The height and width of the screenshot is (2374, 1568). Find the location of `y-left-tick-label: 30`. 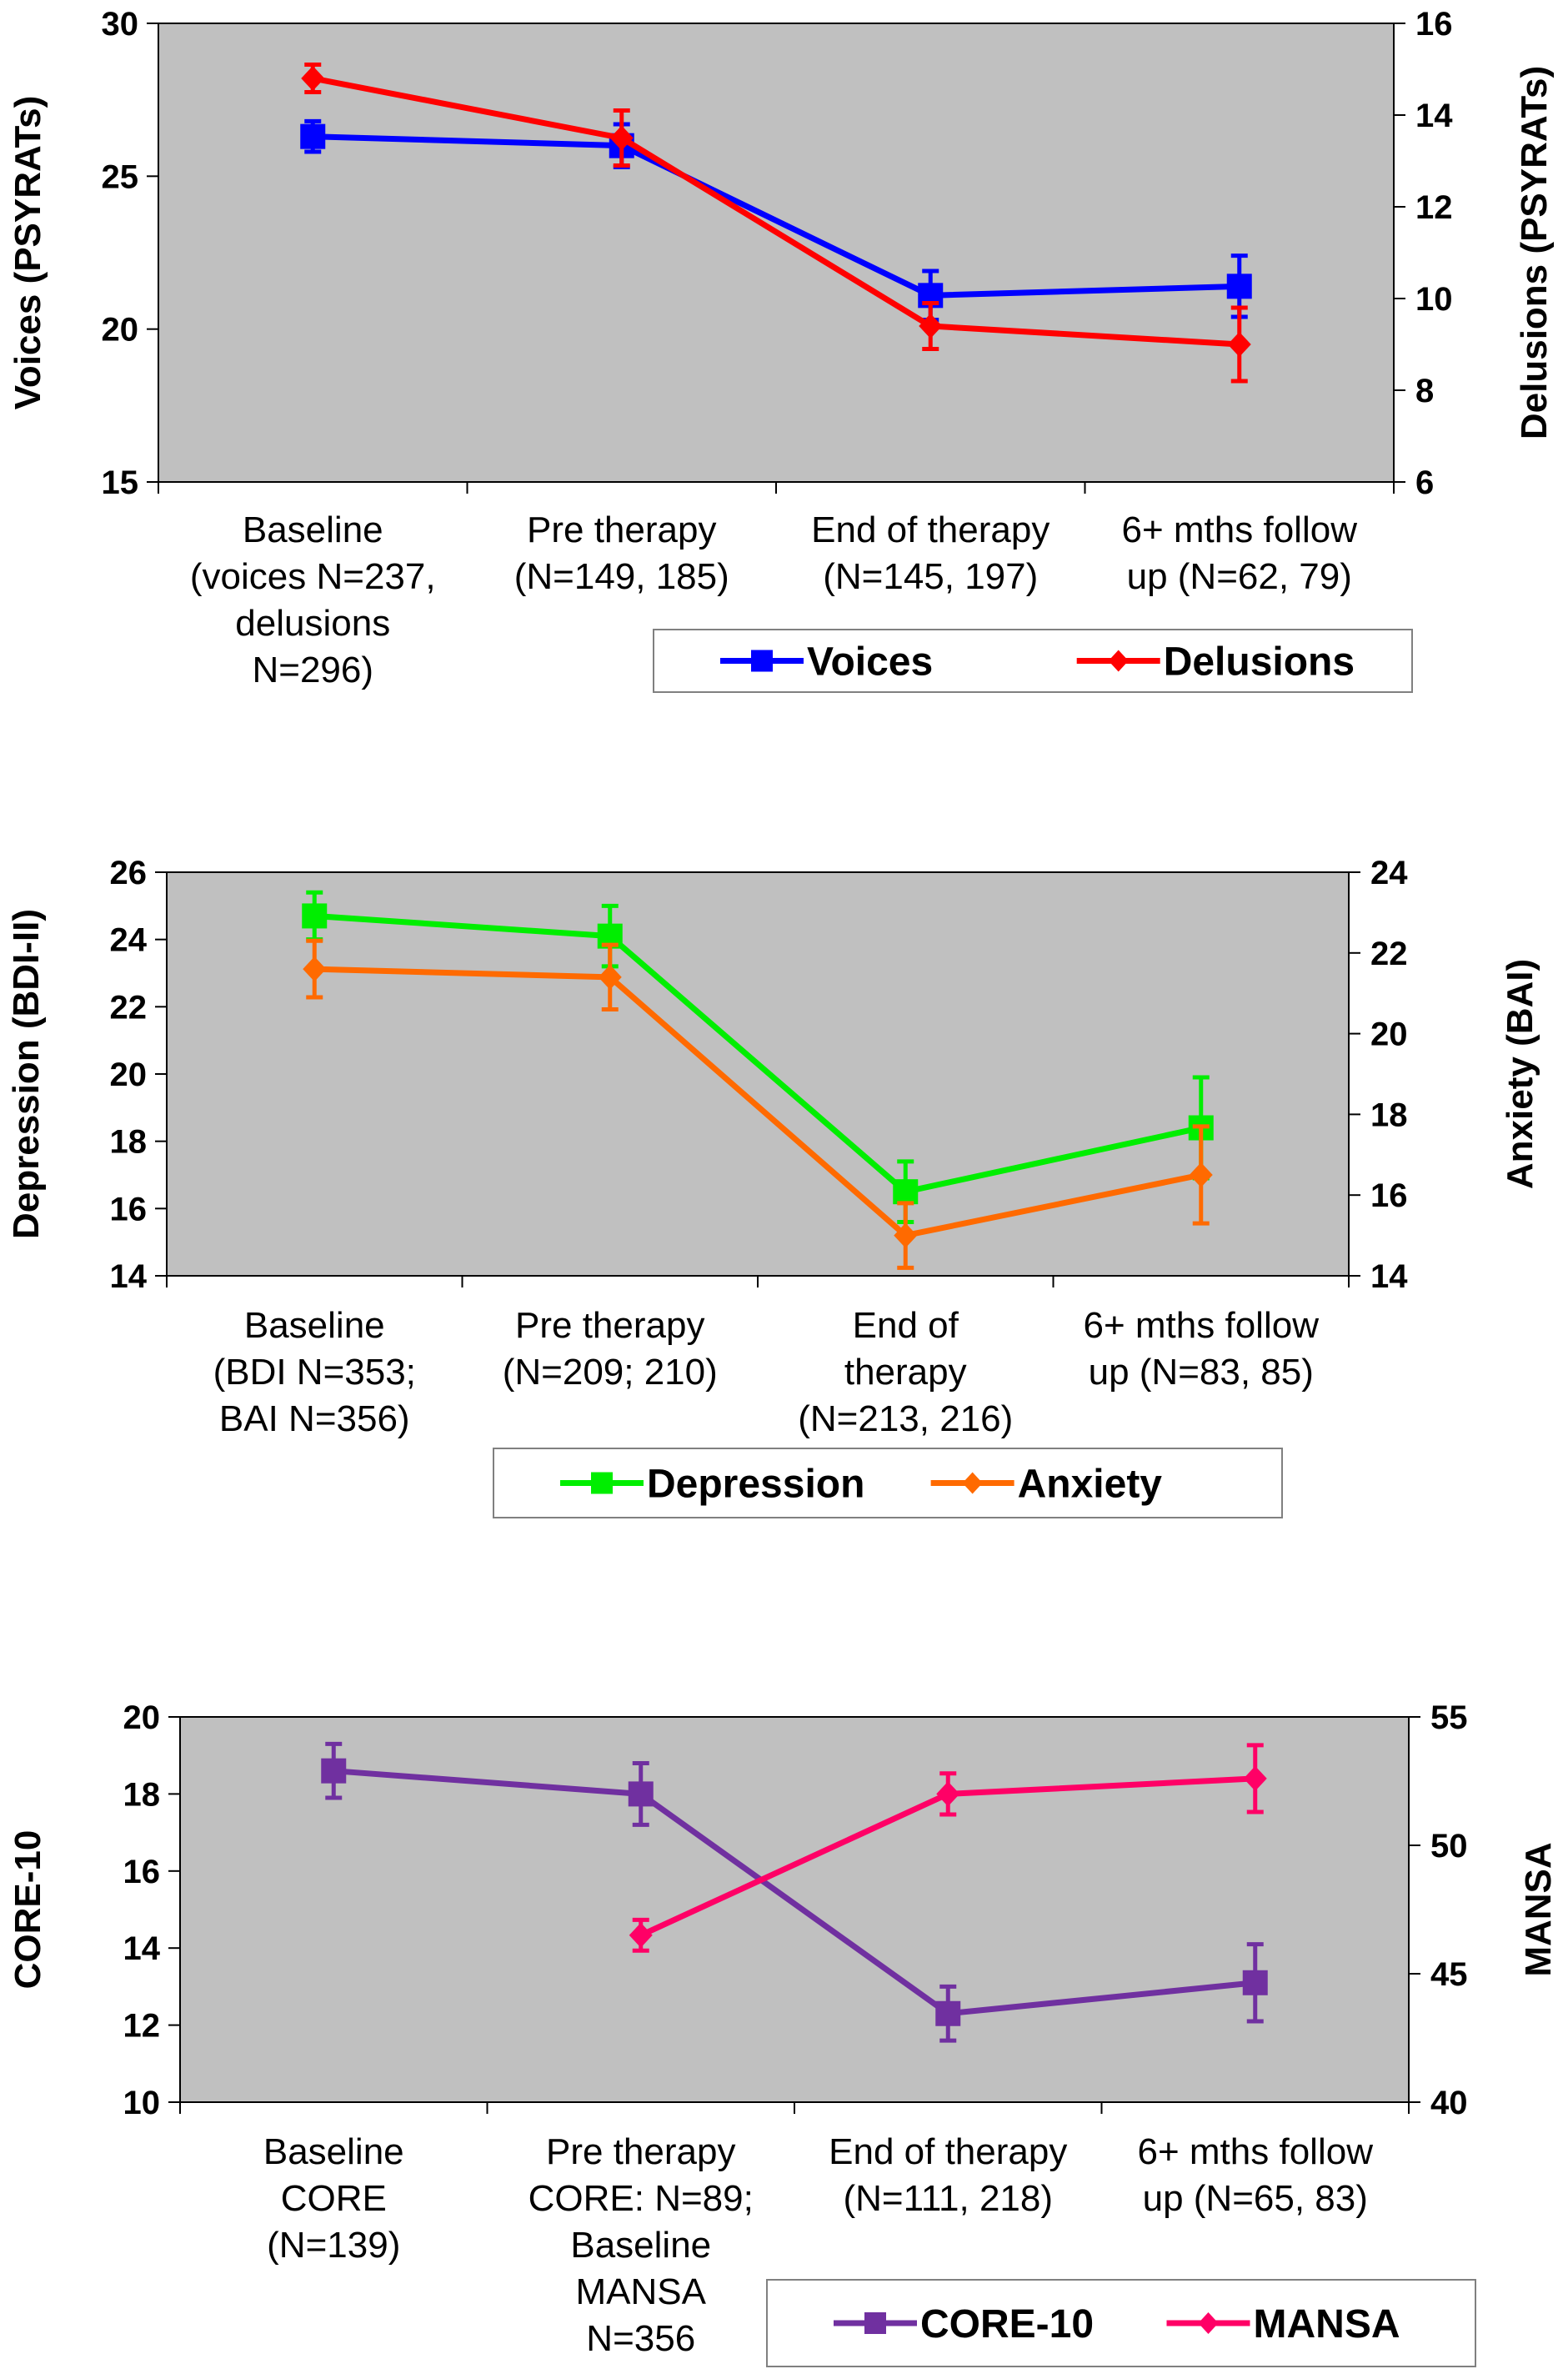

y-left-tick-label: 30 is located at coordinates (120, 24).